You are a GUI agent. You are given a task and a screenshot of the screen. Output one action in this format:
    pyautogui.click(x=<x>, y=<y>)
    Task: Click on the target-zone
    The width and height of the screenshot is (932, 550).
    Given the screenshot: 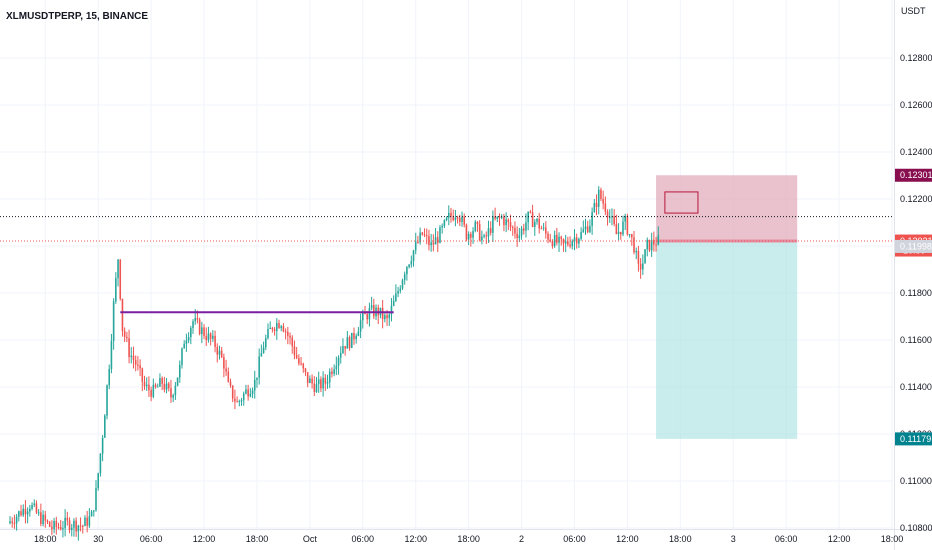 What is the action you would take?
    pyautogui.click(x=727, y=340)
    